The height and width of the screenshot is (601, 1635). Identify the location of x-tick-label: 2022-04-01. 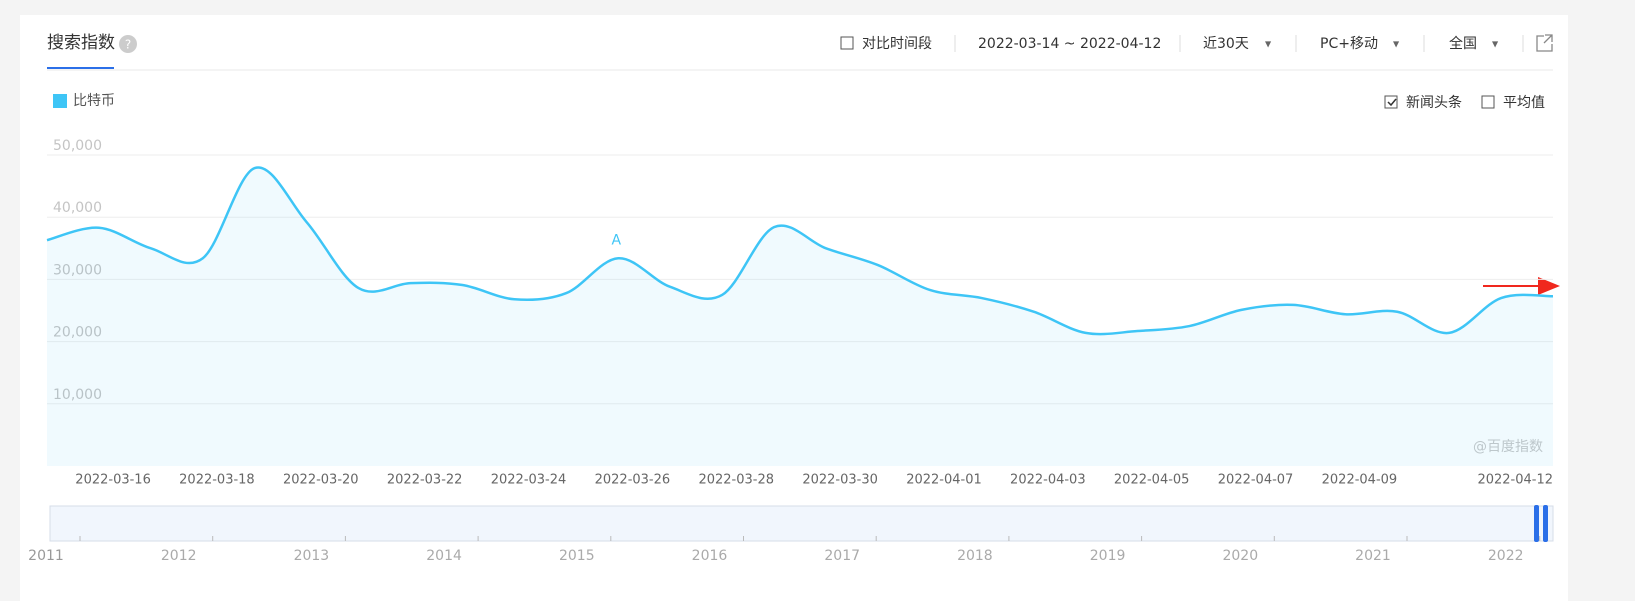
(944, 480).